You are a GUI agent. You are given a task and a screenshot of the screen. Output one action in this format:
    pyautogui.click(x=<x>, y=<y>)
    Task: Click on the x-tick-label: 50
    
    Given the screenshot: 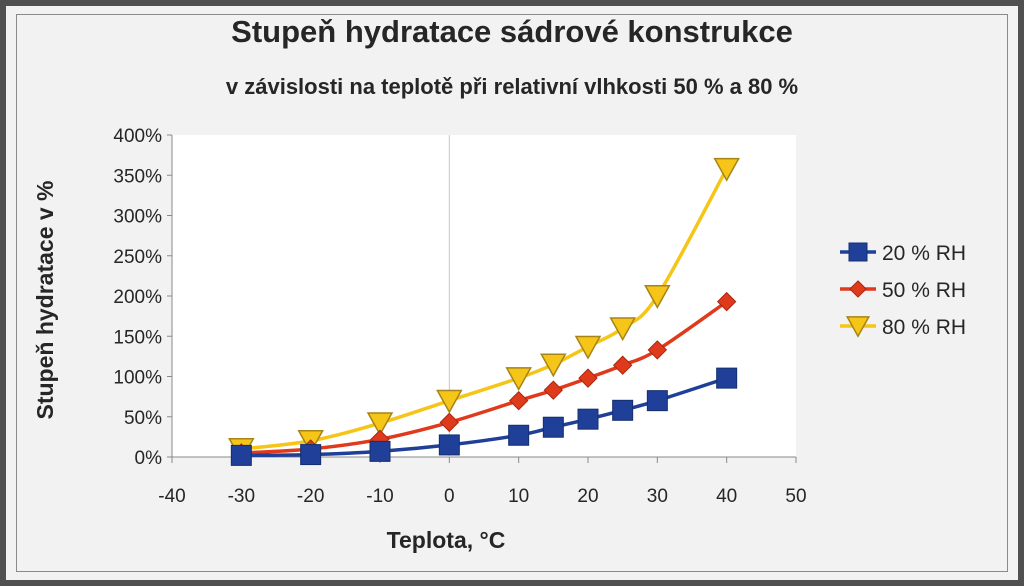 What is the action you would take?
    pyautogui.click(x=795, y=496)
    